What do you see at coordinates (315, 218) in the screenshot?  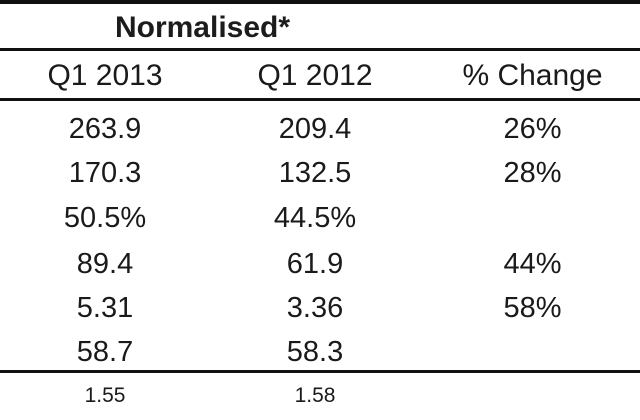 I see `cell-q1-2012: 44.5%` at bounding box center [315, 218].